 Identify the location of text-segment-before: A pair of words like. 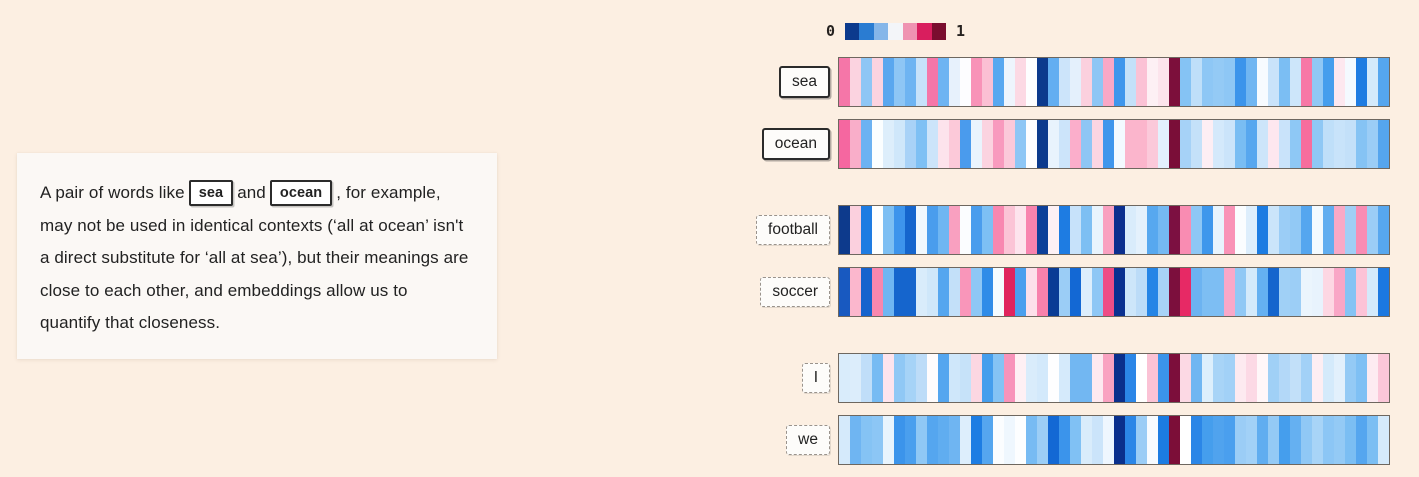
(112, 192).